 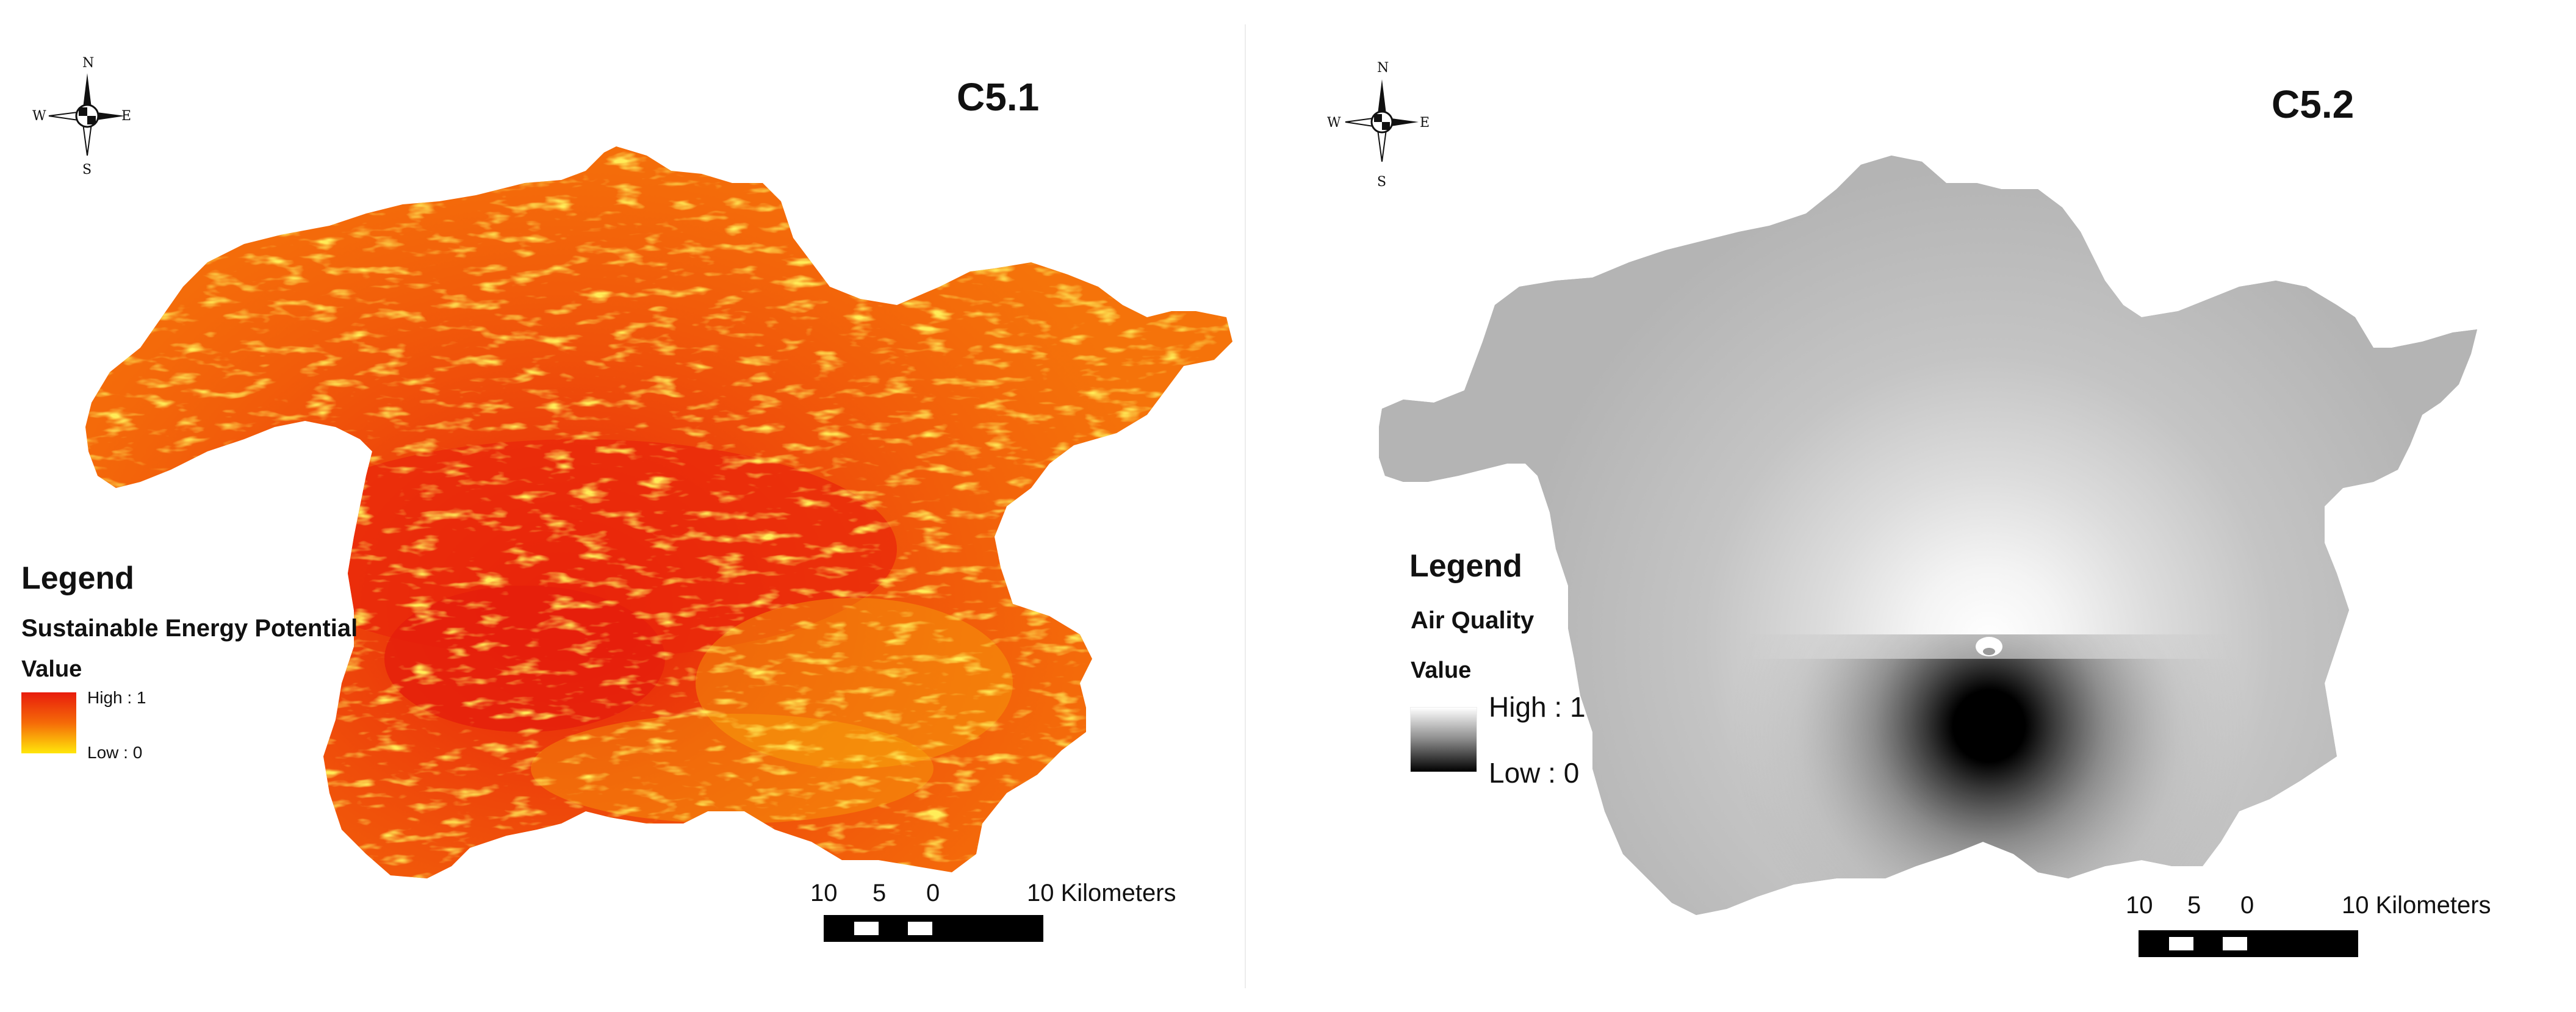 I want to click on legend-layer-name: Air Quality, so click(x=1472, y=620).